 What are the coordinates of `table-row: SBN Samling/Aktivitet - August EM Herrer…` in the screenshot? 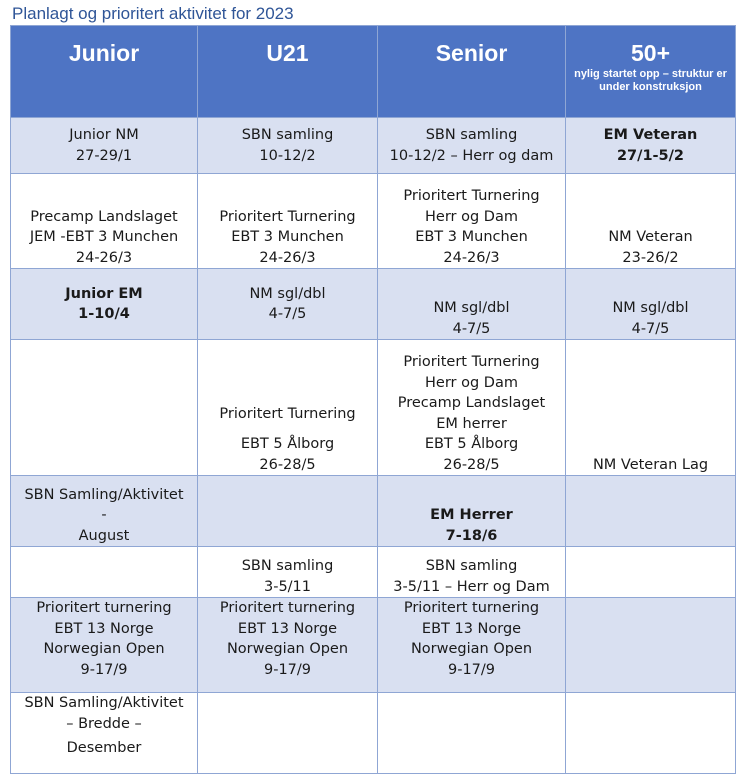 It's located at (373, 511).